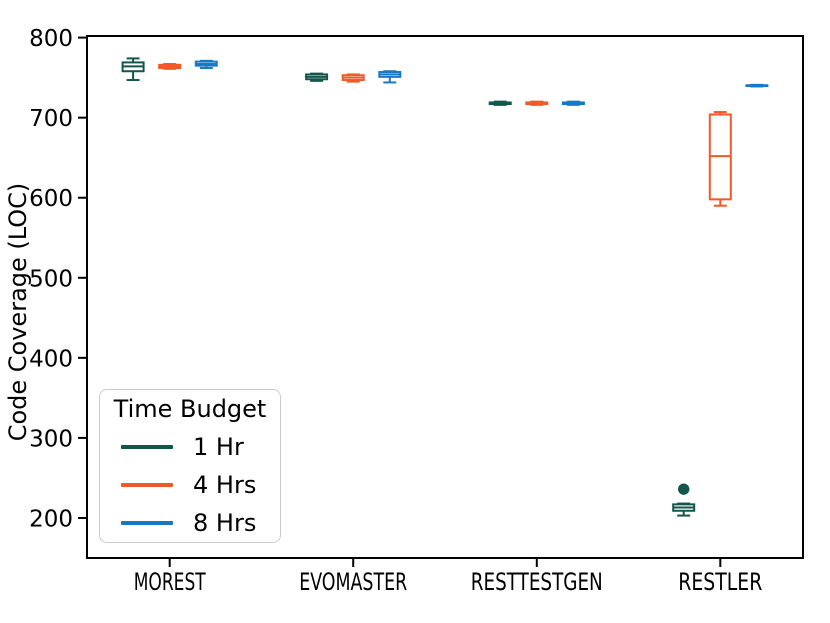 This screenshot has height=623, width=830. Describe the element at coordinates (51, 279) in the screenshot. I see `y-tick-label: 500` at that location.